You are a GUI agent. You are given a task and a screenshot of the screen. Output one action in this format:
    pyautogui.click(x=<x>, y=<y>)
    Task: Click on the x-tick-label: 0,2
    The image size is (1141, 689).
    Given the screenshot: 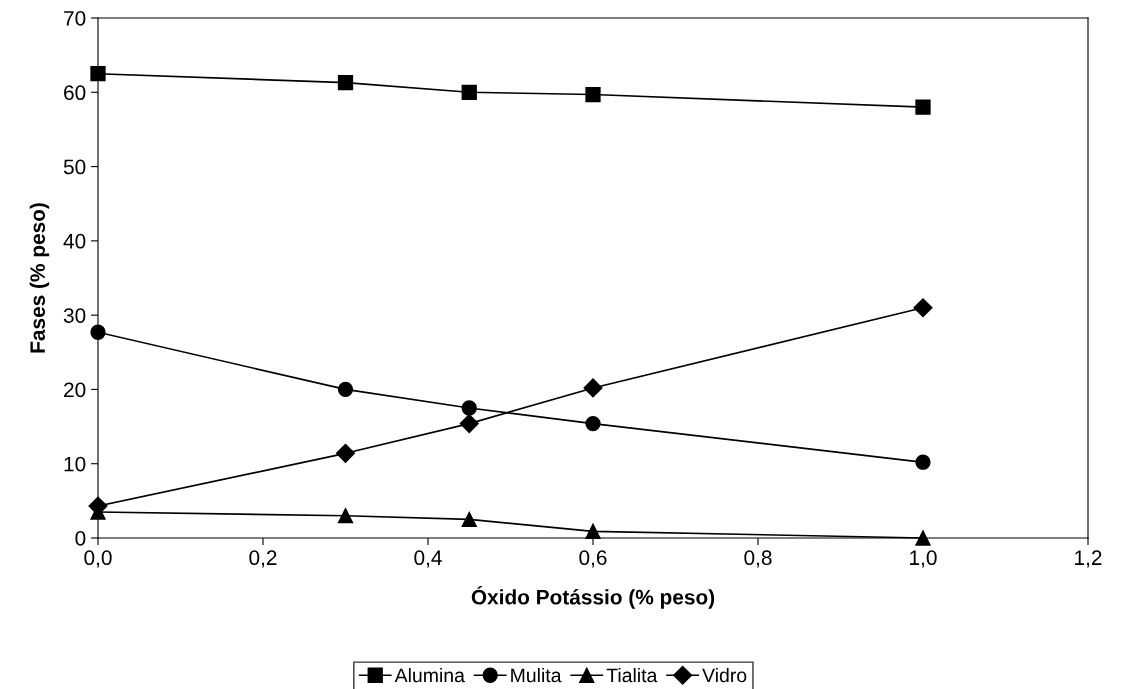 What is the action you would take?
    pyautogui.click(x=263, y=559)
    